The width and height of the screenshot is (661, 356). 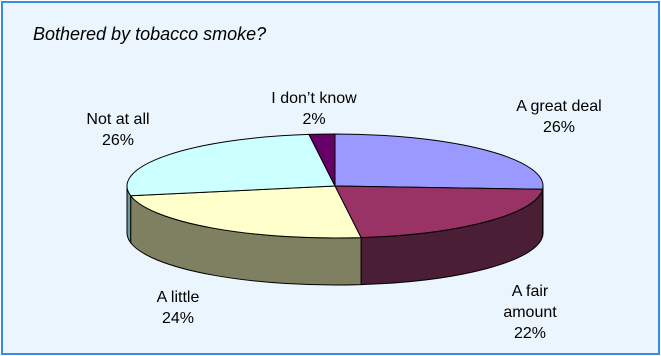 I want to click on slice-label-line-4-0: I don’t know, so click(x=314, y=98).